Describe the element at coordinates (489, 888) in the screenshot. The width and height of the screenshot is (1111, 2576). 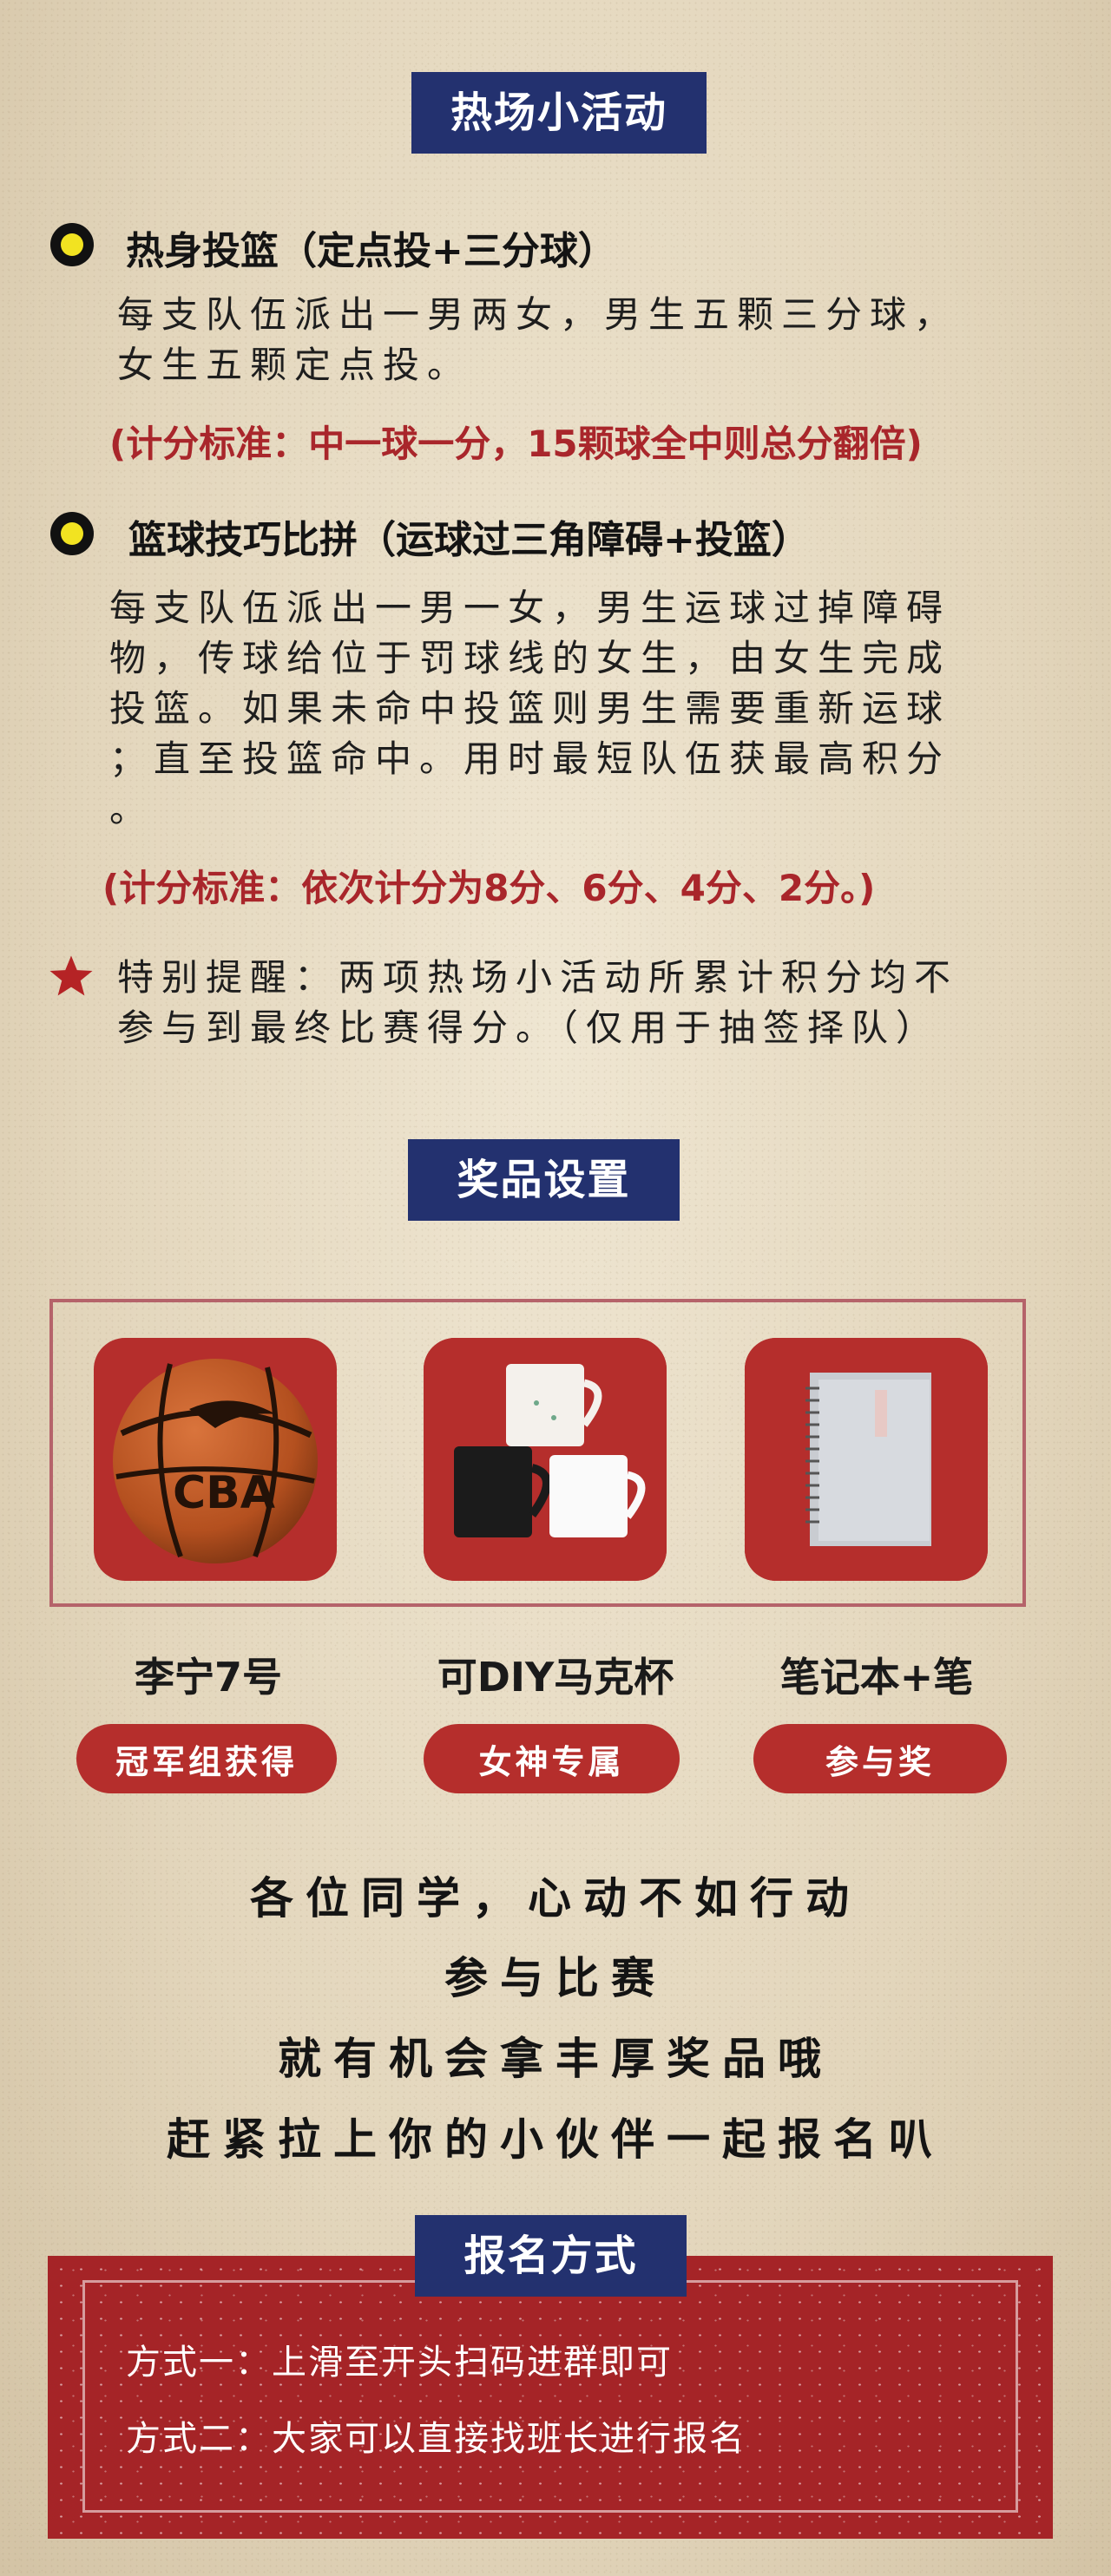
I see `activity2-score-rule: (计分标准：依次计分为8分、6分、4分、2分。)` at that location.